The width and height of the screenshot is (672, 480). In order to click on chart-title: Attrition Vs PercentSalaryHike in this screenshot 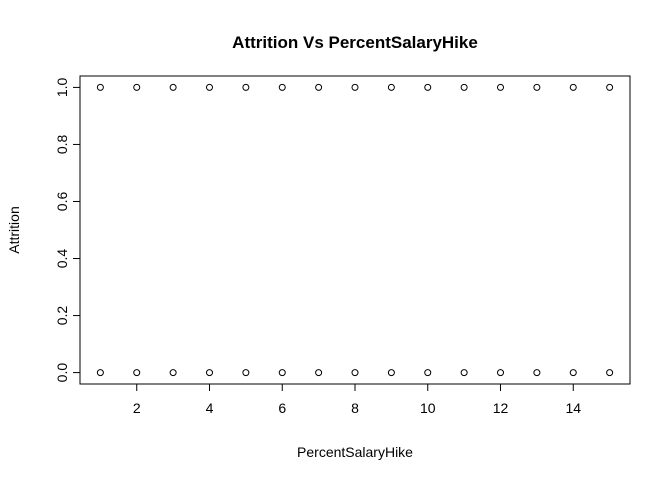, I will do `click(355, 42)`.